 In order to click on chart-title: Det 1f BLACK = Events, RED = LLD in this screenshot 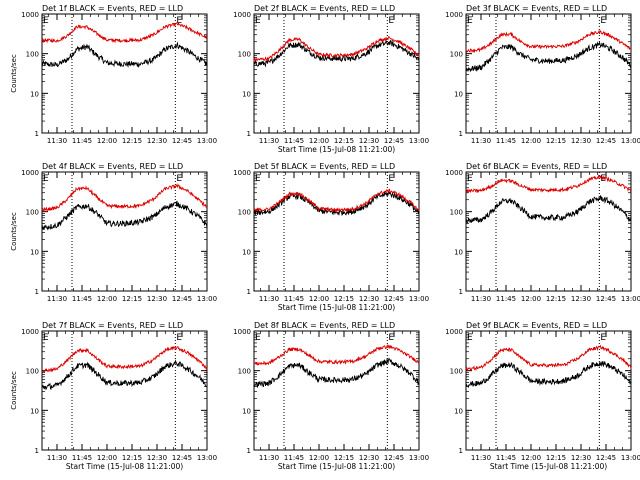, I will do `click(112, 8)`.